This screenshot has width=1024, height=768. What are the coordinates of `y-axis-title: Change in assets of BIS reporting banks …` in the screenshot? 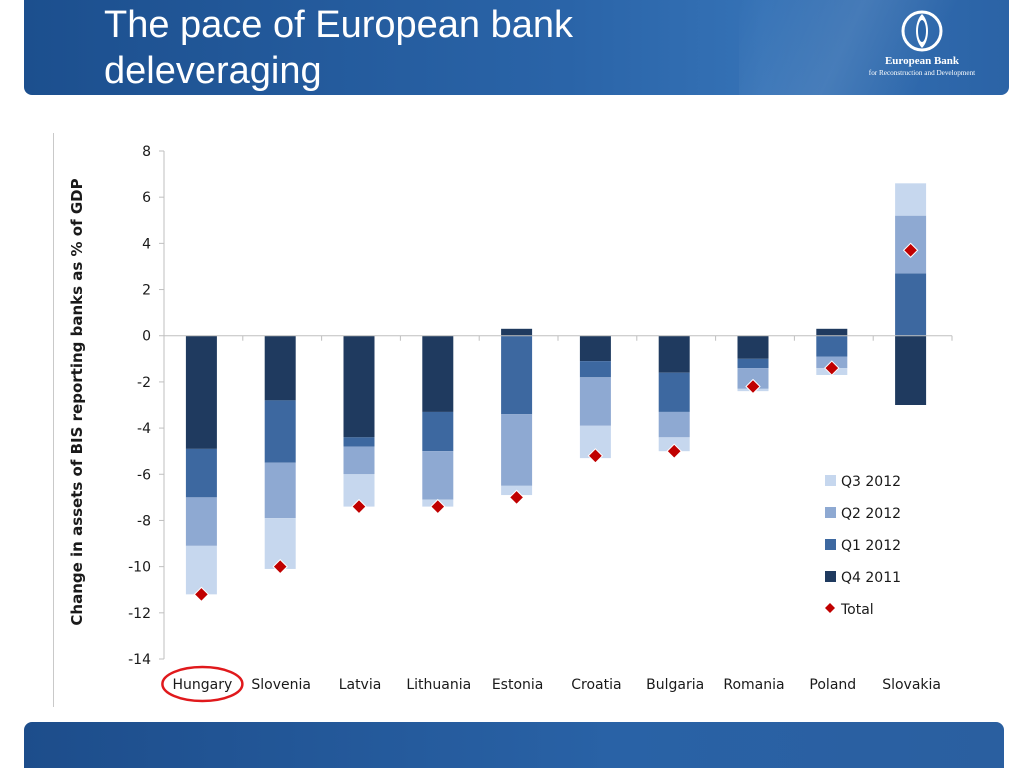 It's located at (77, 401).